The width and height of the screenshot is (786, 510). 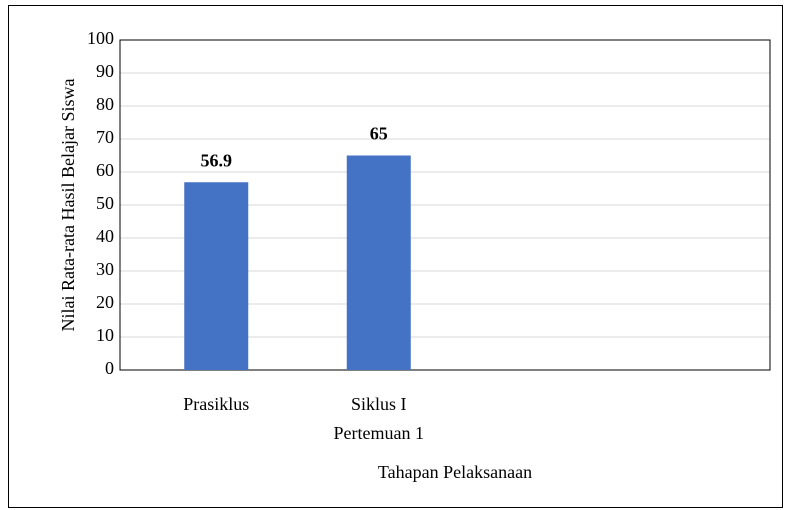 What do you see at coordinates (68, 205) in the screenshot?
I see `y-axis-label: Nilai Rata-rata Hasil Belajar Siswa` at bounding box center [68, 205].